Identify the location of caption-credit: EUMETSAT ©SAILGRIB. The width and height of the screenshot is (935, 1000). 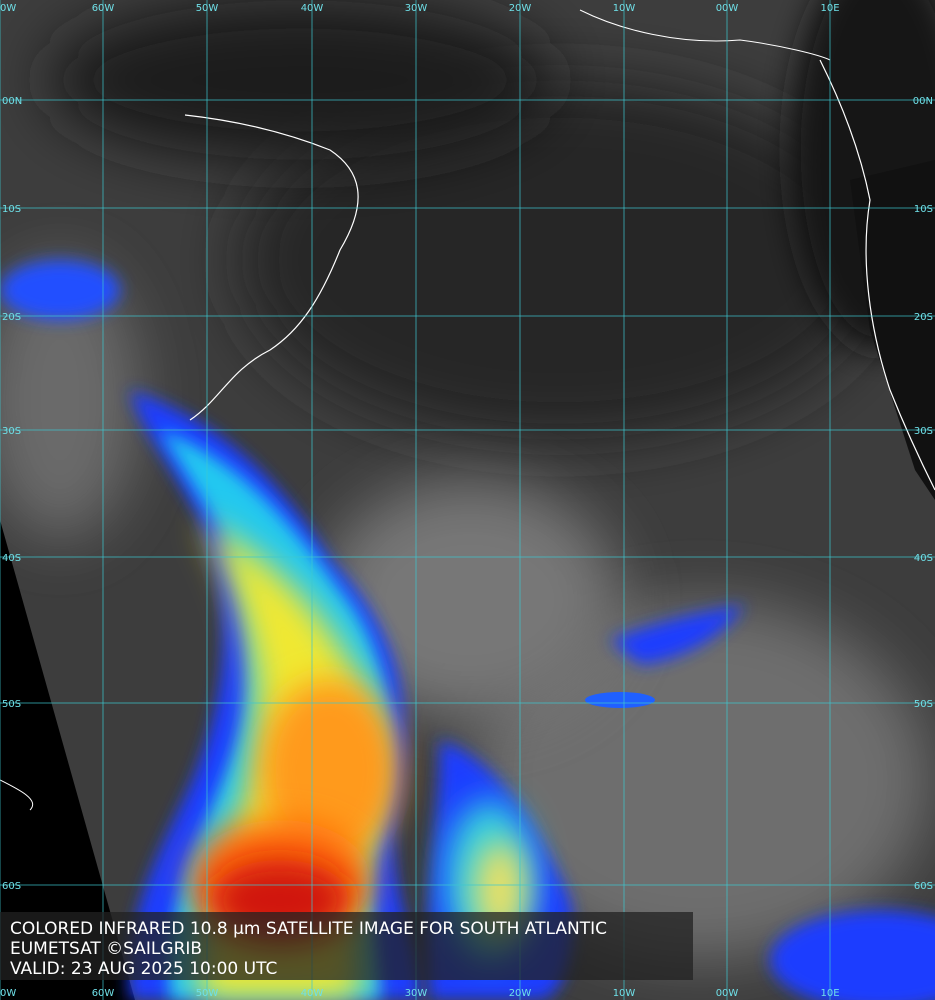
(106, 949).